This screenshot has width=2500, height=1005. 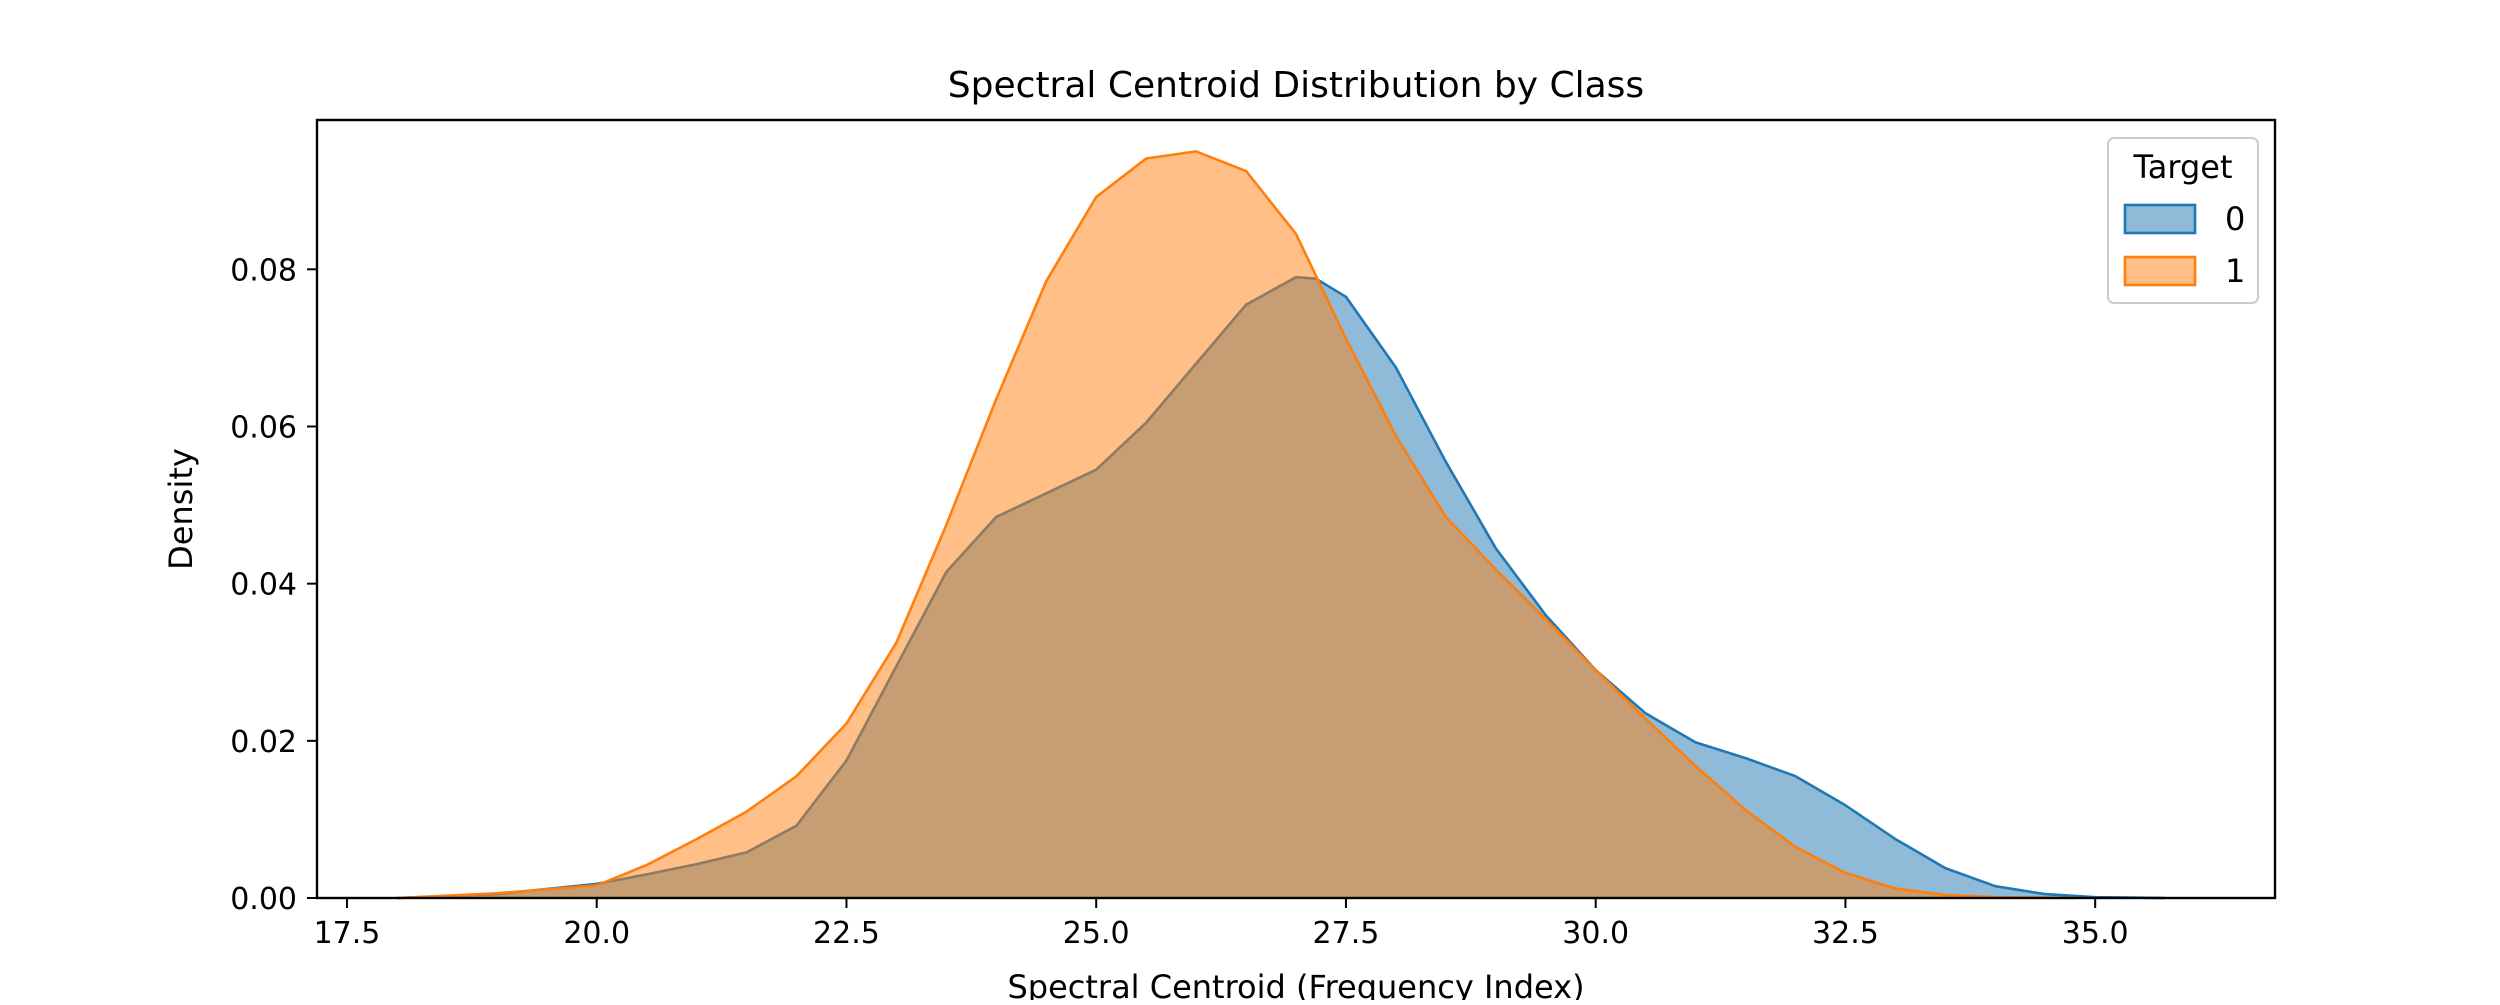 What do you see at coordinates (263, 899) in the screenshot?
I see `y-tick-label: 0.00` at bounding box center [263, 899].